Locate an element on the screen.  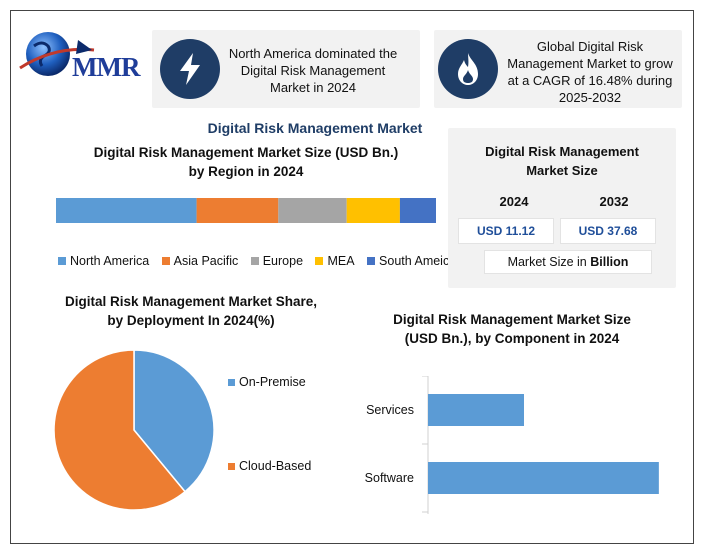
flame-icon is located at coordinates (468, 69).